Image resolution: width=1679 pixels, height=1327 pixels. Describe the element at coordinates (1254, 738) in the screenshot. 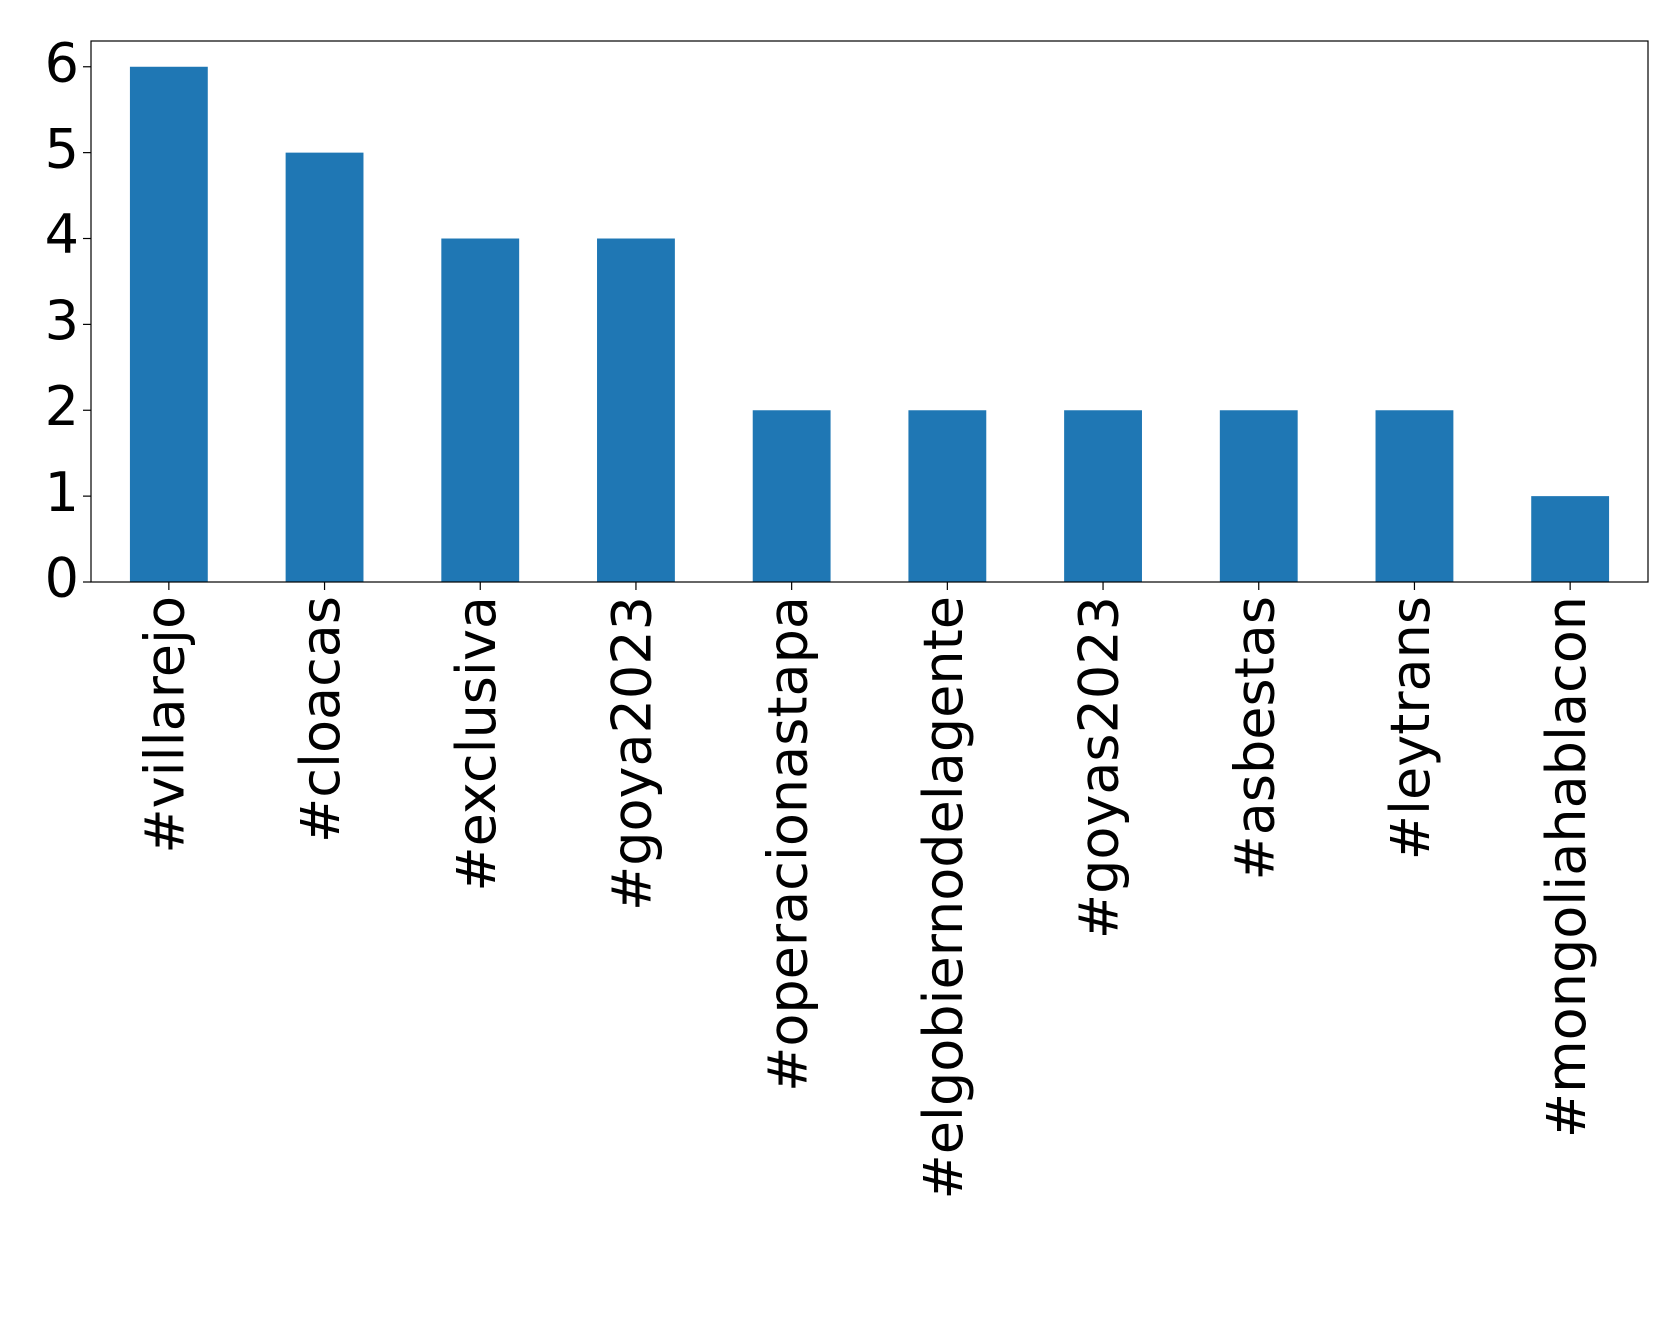

I see `x-tick-label: #asbestas` at that location.